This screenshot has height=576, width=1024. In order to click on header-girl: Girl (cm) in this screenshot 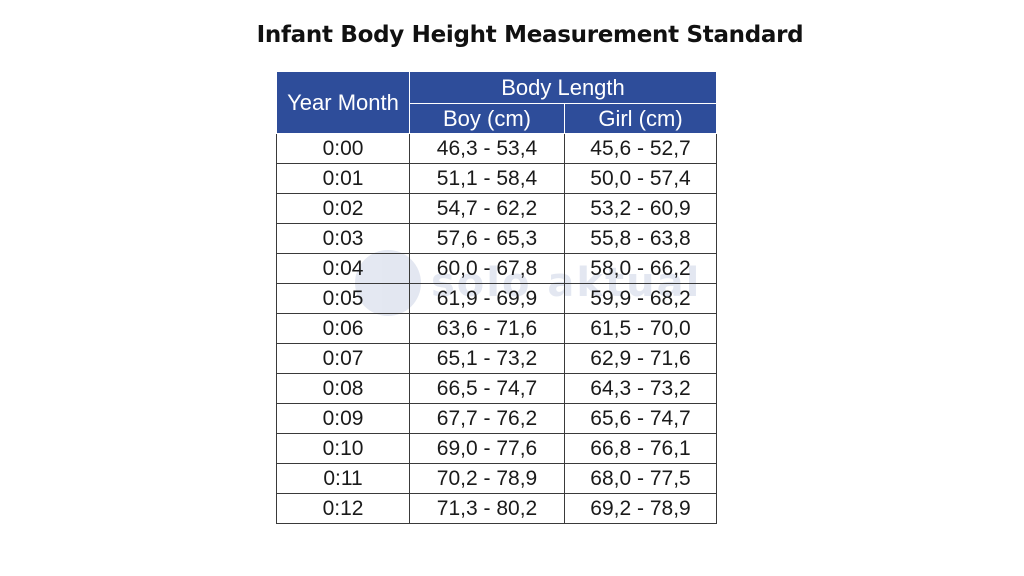, I will do `click(640, 118)`.